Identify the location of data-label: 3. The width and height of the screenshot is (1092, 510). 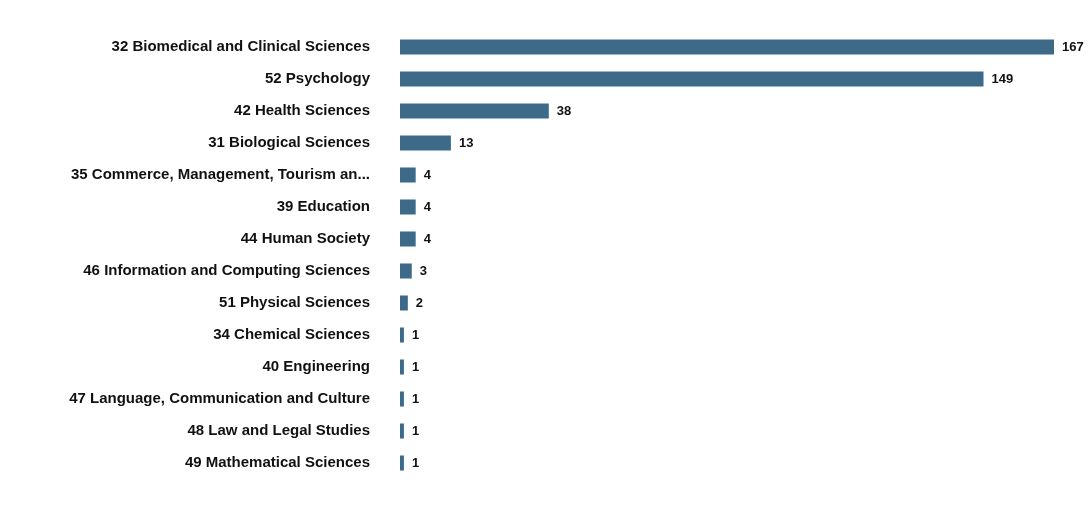
(423, 270).